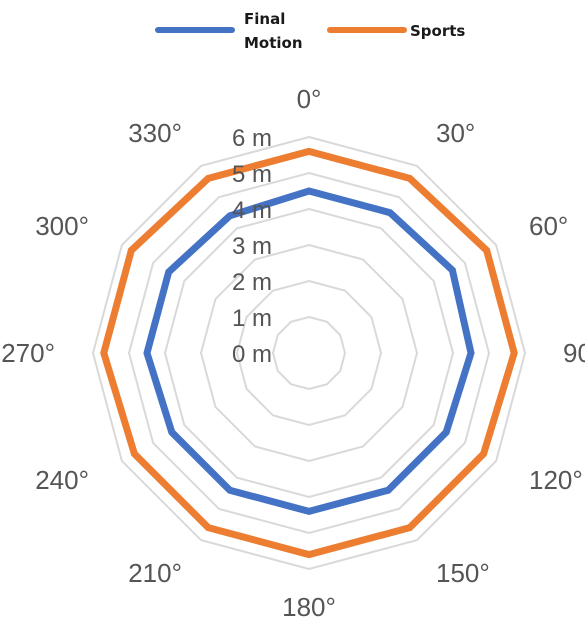  Describe the element at coordinates (309, 605) in the screenshot. I see `angle-label: 180°` at that location.